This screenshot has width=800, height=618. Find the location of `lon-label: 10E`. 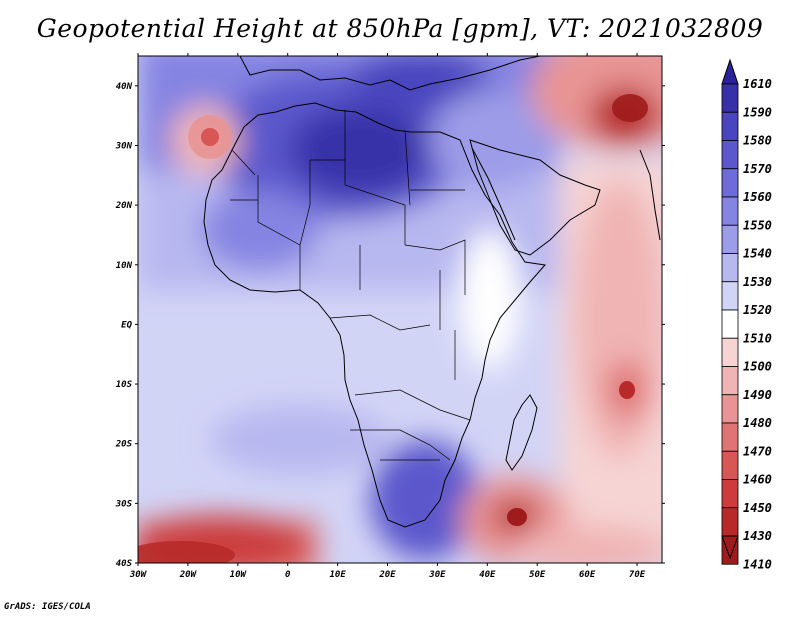

lon-label: 10E is located at coordinates (337, 575).